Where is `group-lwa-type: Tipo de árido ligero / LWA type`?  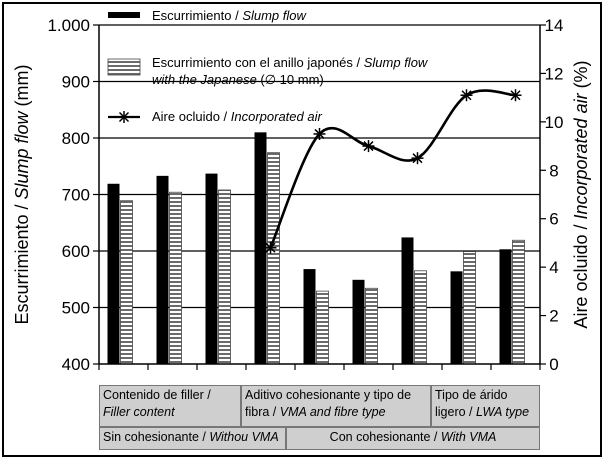 group-lwa-type: Tipo de árido ligero / LWA type is located at coordinates (485, 406).